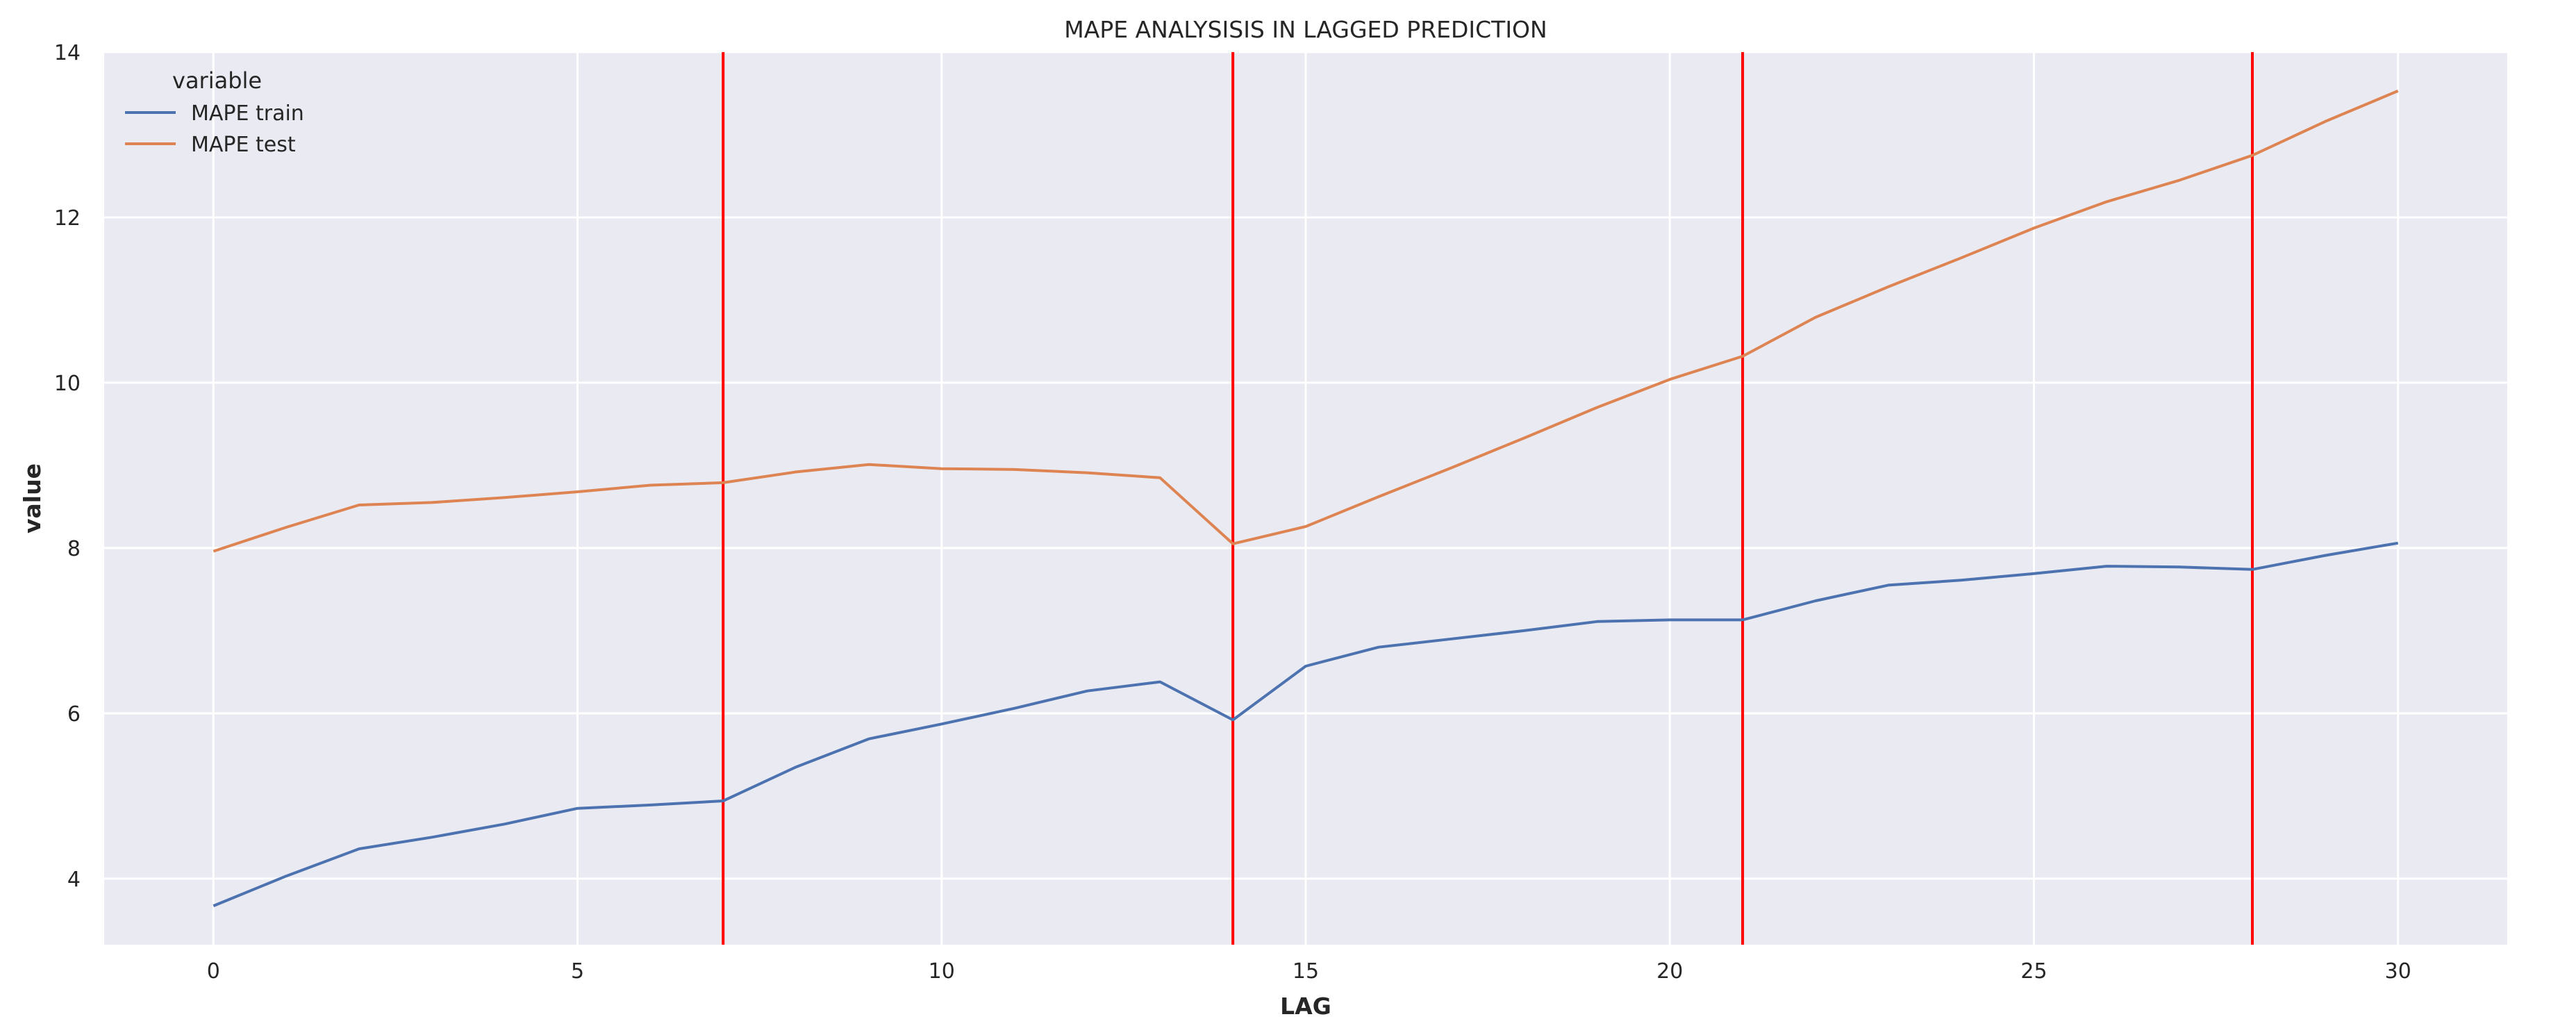 This screenshot has width=2576, height=1035. I want to click on legend-label: MAPE test, so click(243, 145).